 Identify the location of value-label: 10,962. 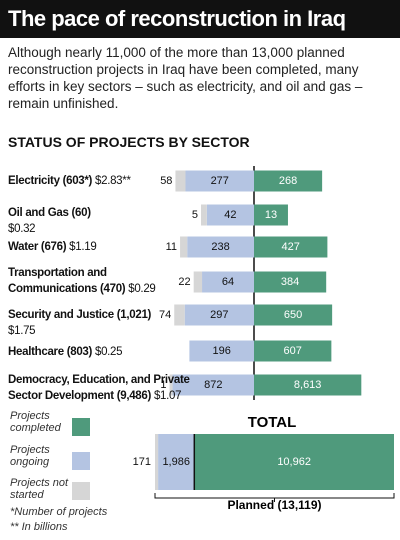
(294, 462).